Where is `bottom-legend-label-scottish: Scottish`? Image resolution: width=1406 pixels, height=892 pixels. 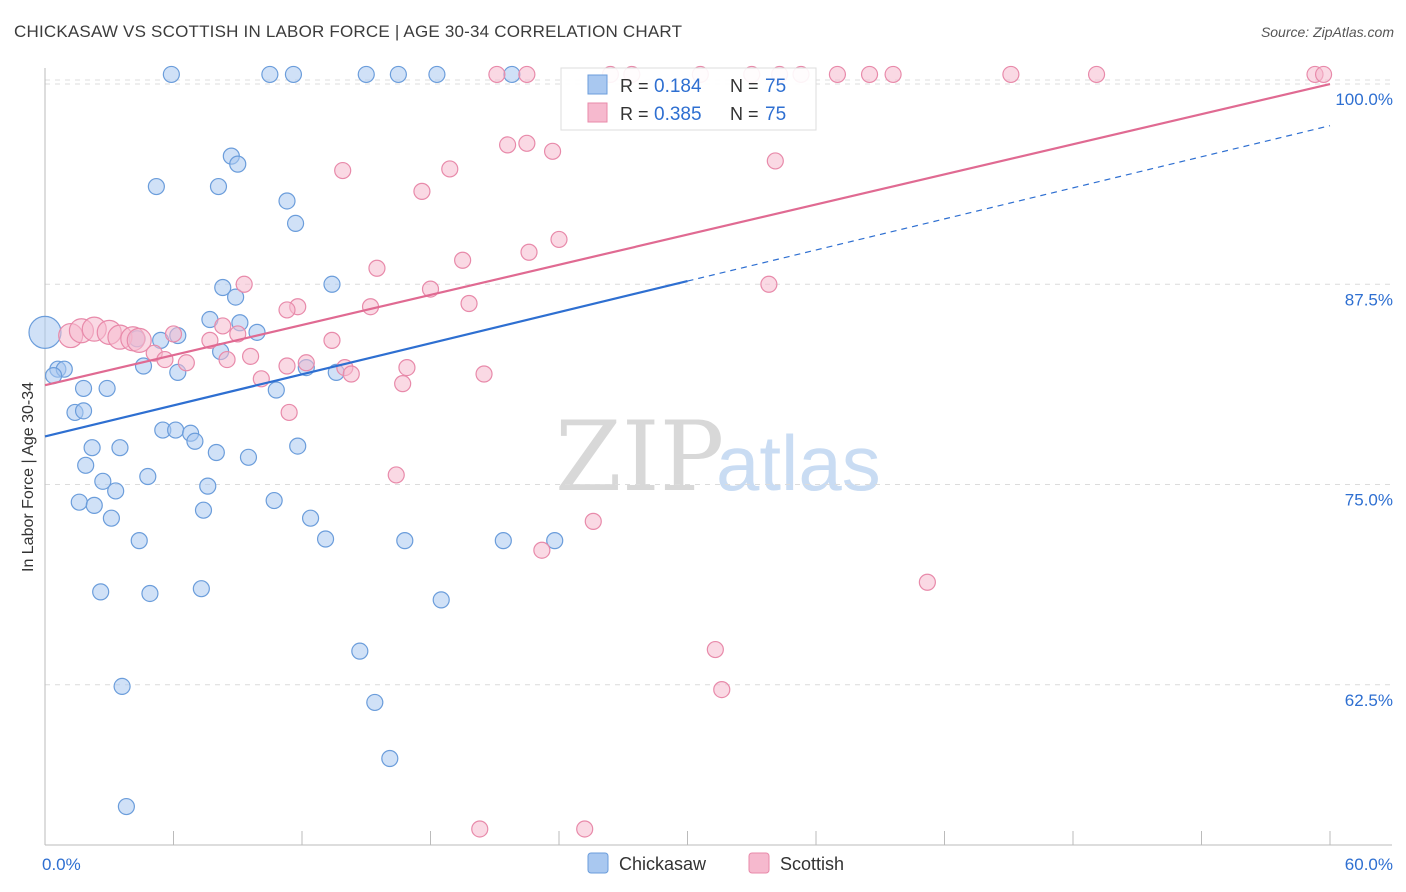 bottom-legend-label-scottish: Scottish is located at coordinates (812, 864).